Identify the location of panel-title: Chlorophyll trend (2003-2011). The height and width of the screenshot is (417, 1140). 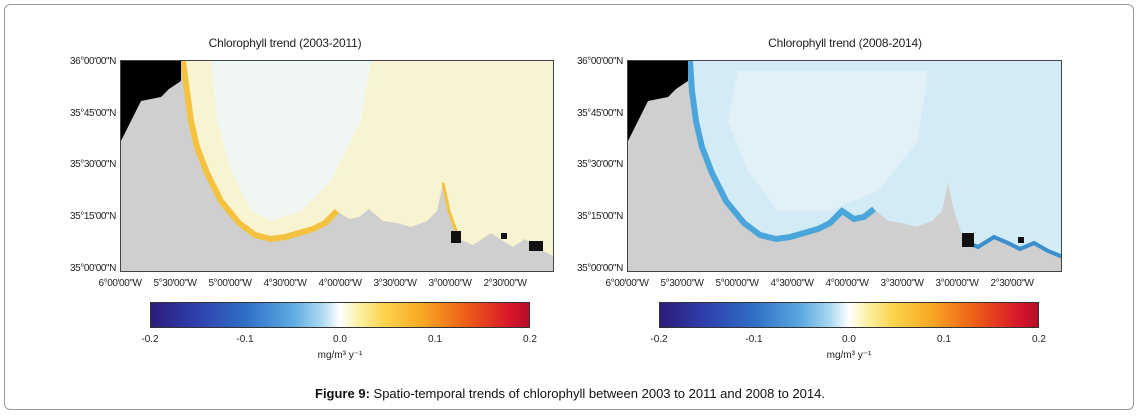
(285, 43).